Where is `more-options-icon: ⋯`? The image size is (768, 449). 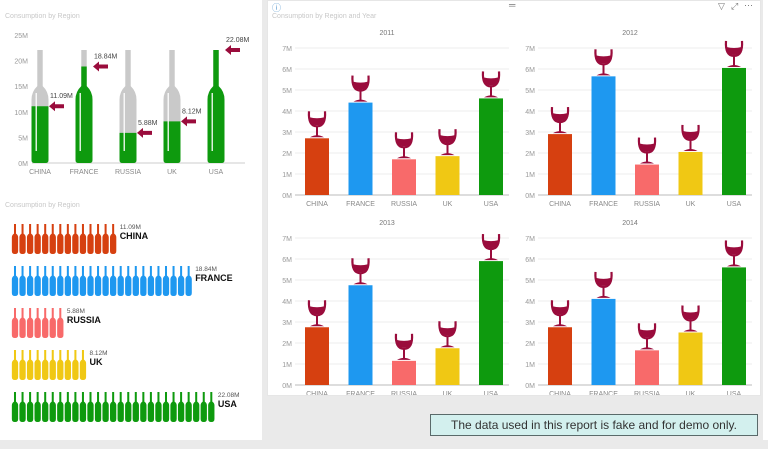
more-options-icon: ⋯ is located at coordinates (748, 5).